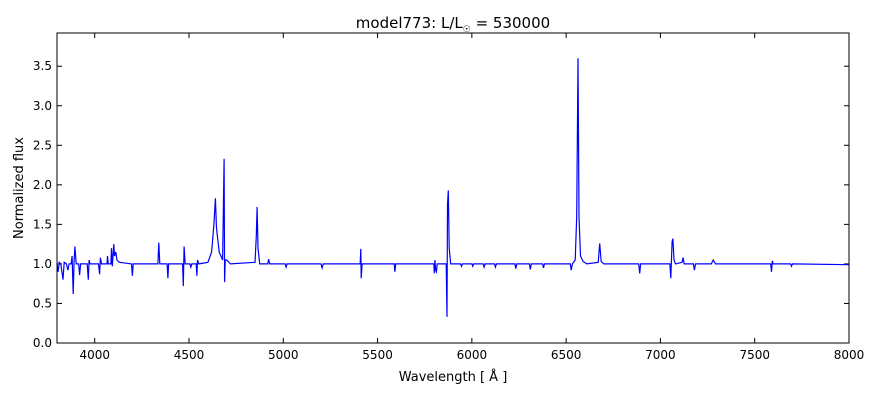 The width and height of the screenshot is (880, 404). Describe the element at coordinates (849, 355) in the screenshot. I see `x-tick-label: 8000` at that location.